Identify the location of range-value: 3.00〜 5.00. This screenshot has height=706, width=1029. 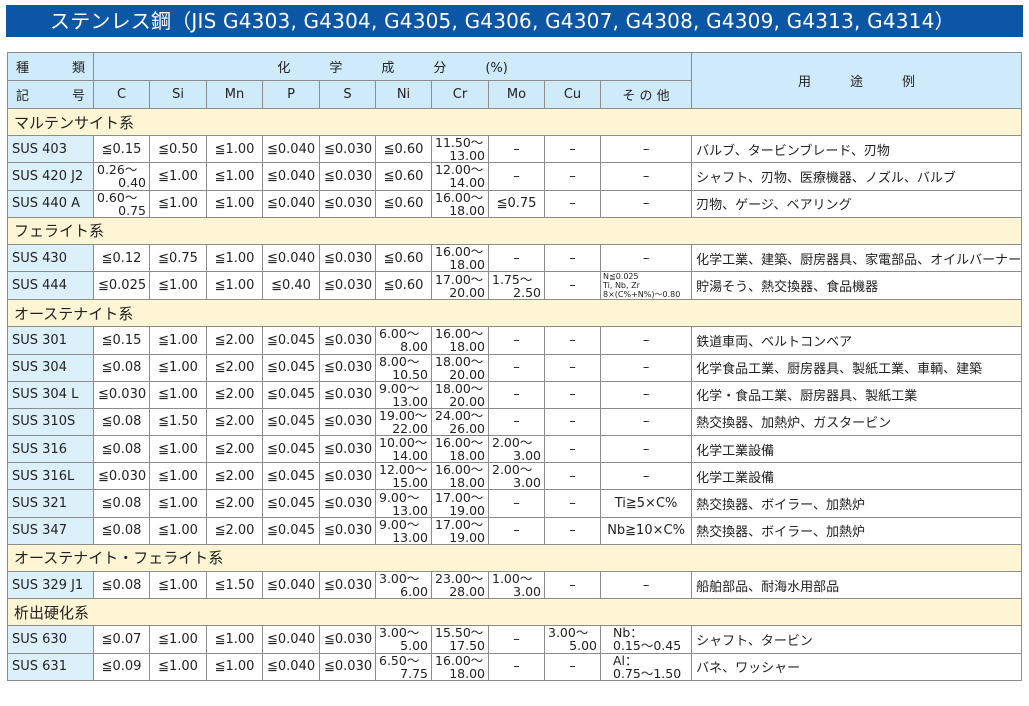
(572, 639).